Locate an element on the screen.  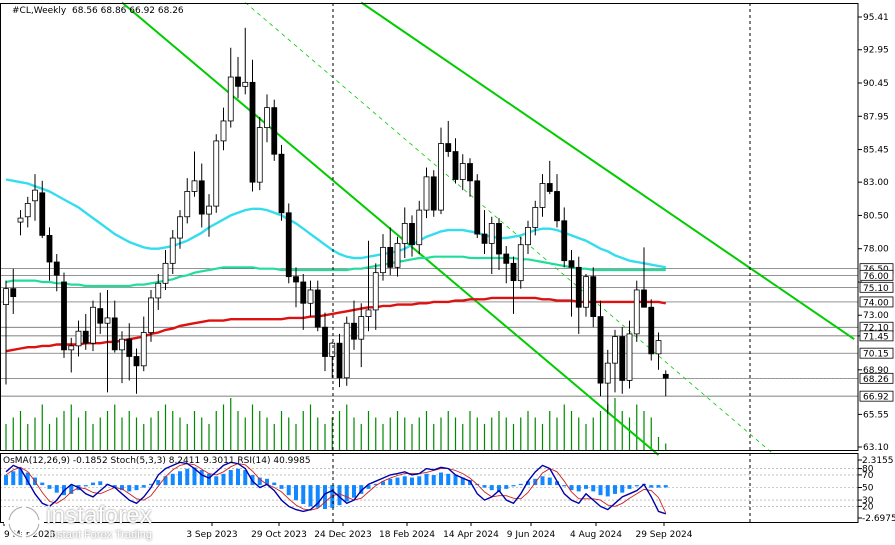
price-tag: 76.00 is located at coordinates (876, 275).